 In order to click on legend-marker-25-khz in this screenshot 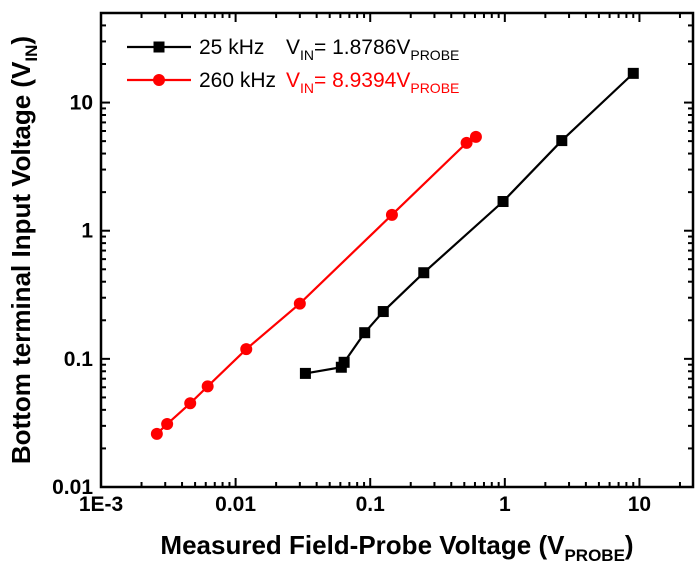, I will do `click(159, 47)`.